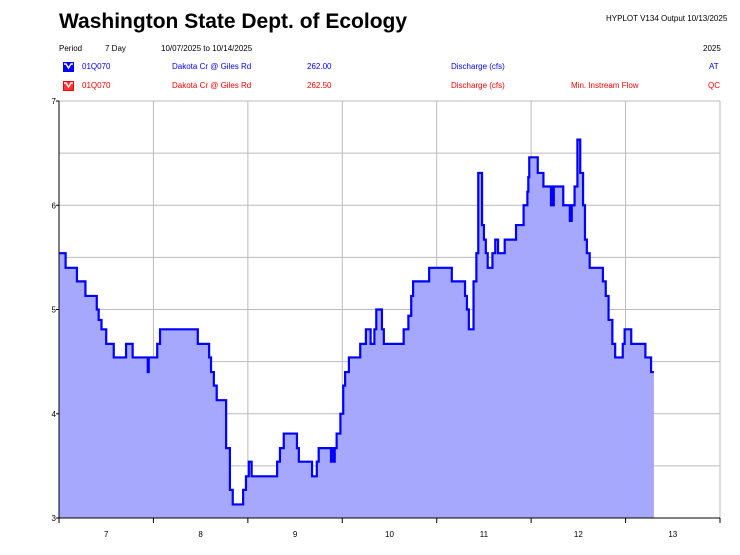 This screenshot has height=555, width=740. I want to click on x-tick-label: 7, so click(106, 534).